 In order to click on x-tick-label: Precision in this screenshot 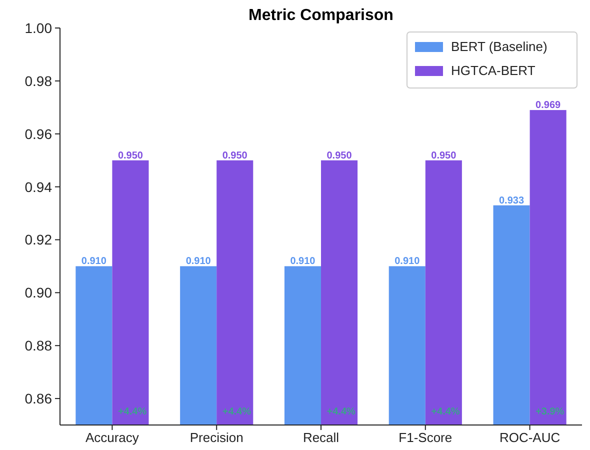, I will do `click(217, 437)`.